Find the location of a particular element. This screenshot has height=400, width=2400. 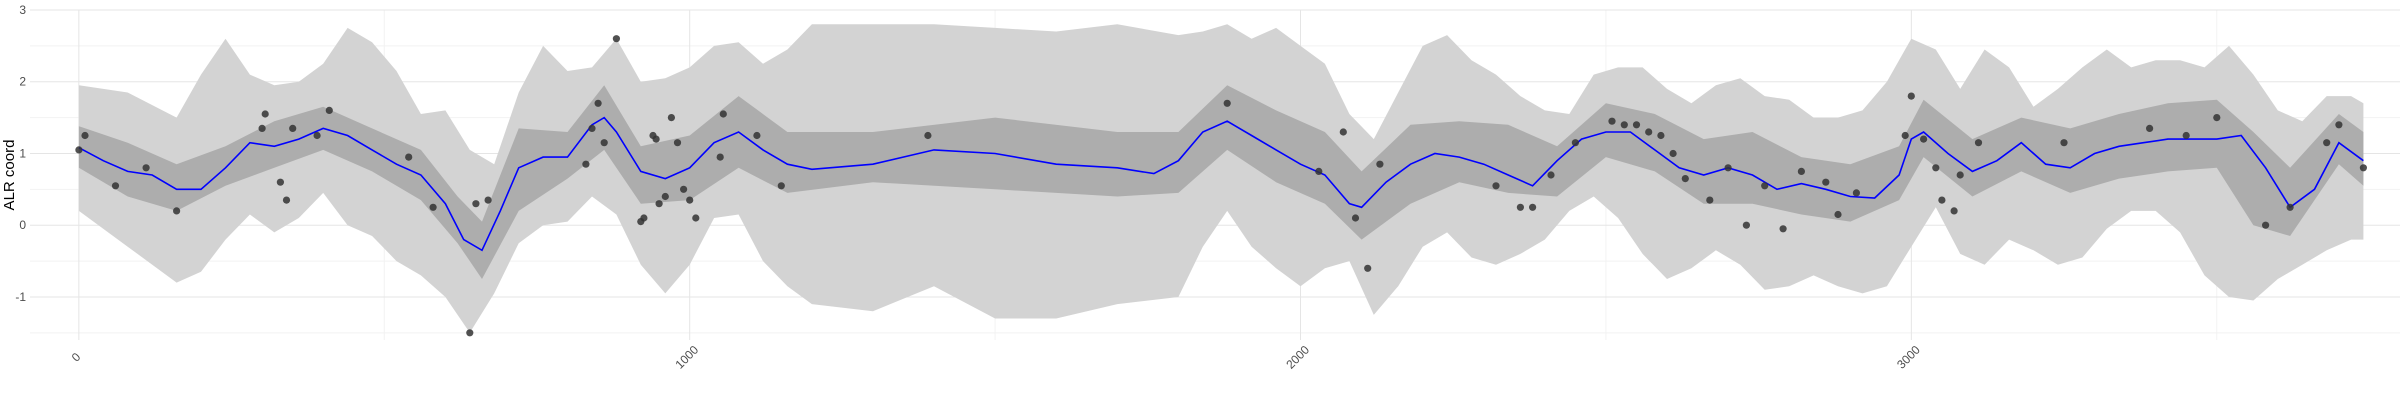

y-axis-title: ALR coord is located at coordinates (9, 175).